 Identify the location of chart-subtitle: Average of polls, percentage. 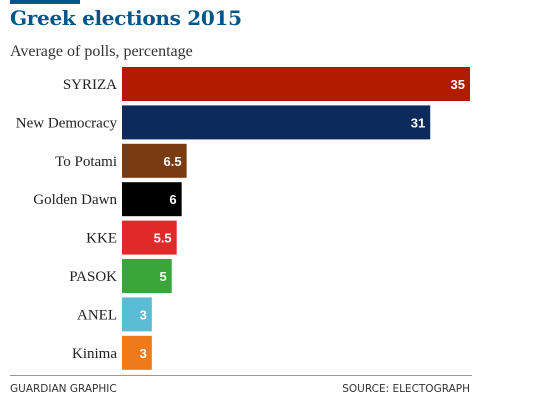
(101, 51).